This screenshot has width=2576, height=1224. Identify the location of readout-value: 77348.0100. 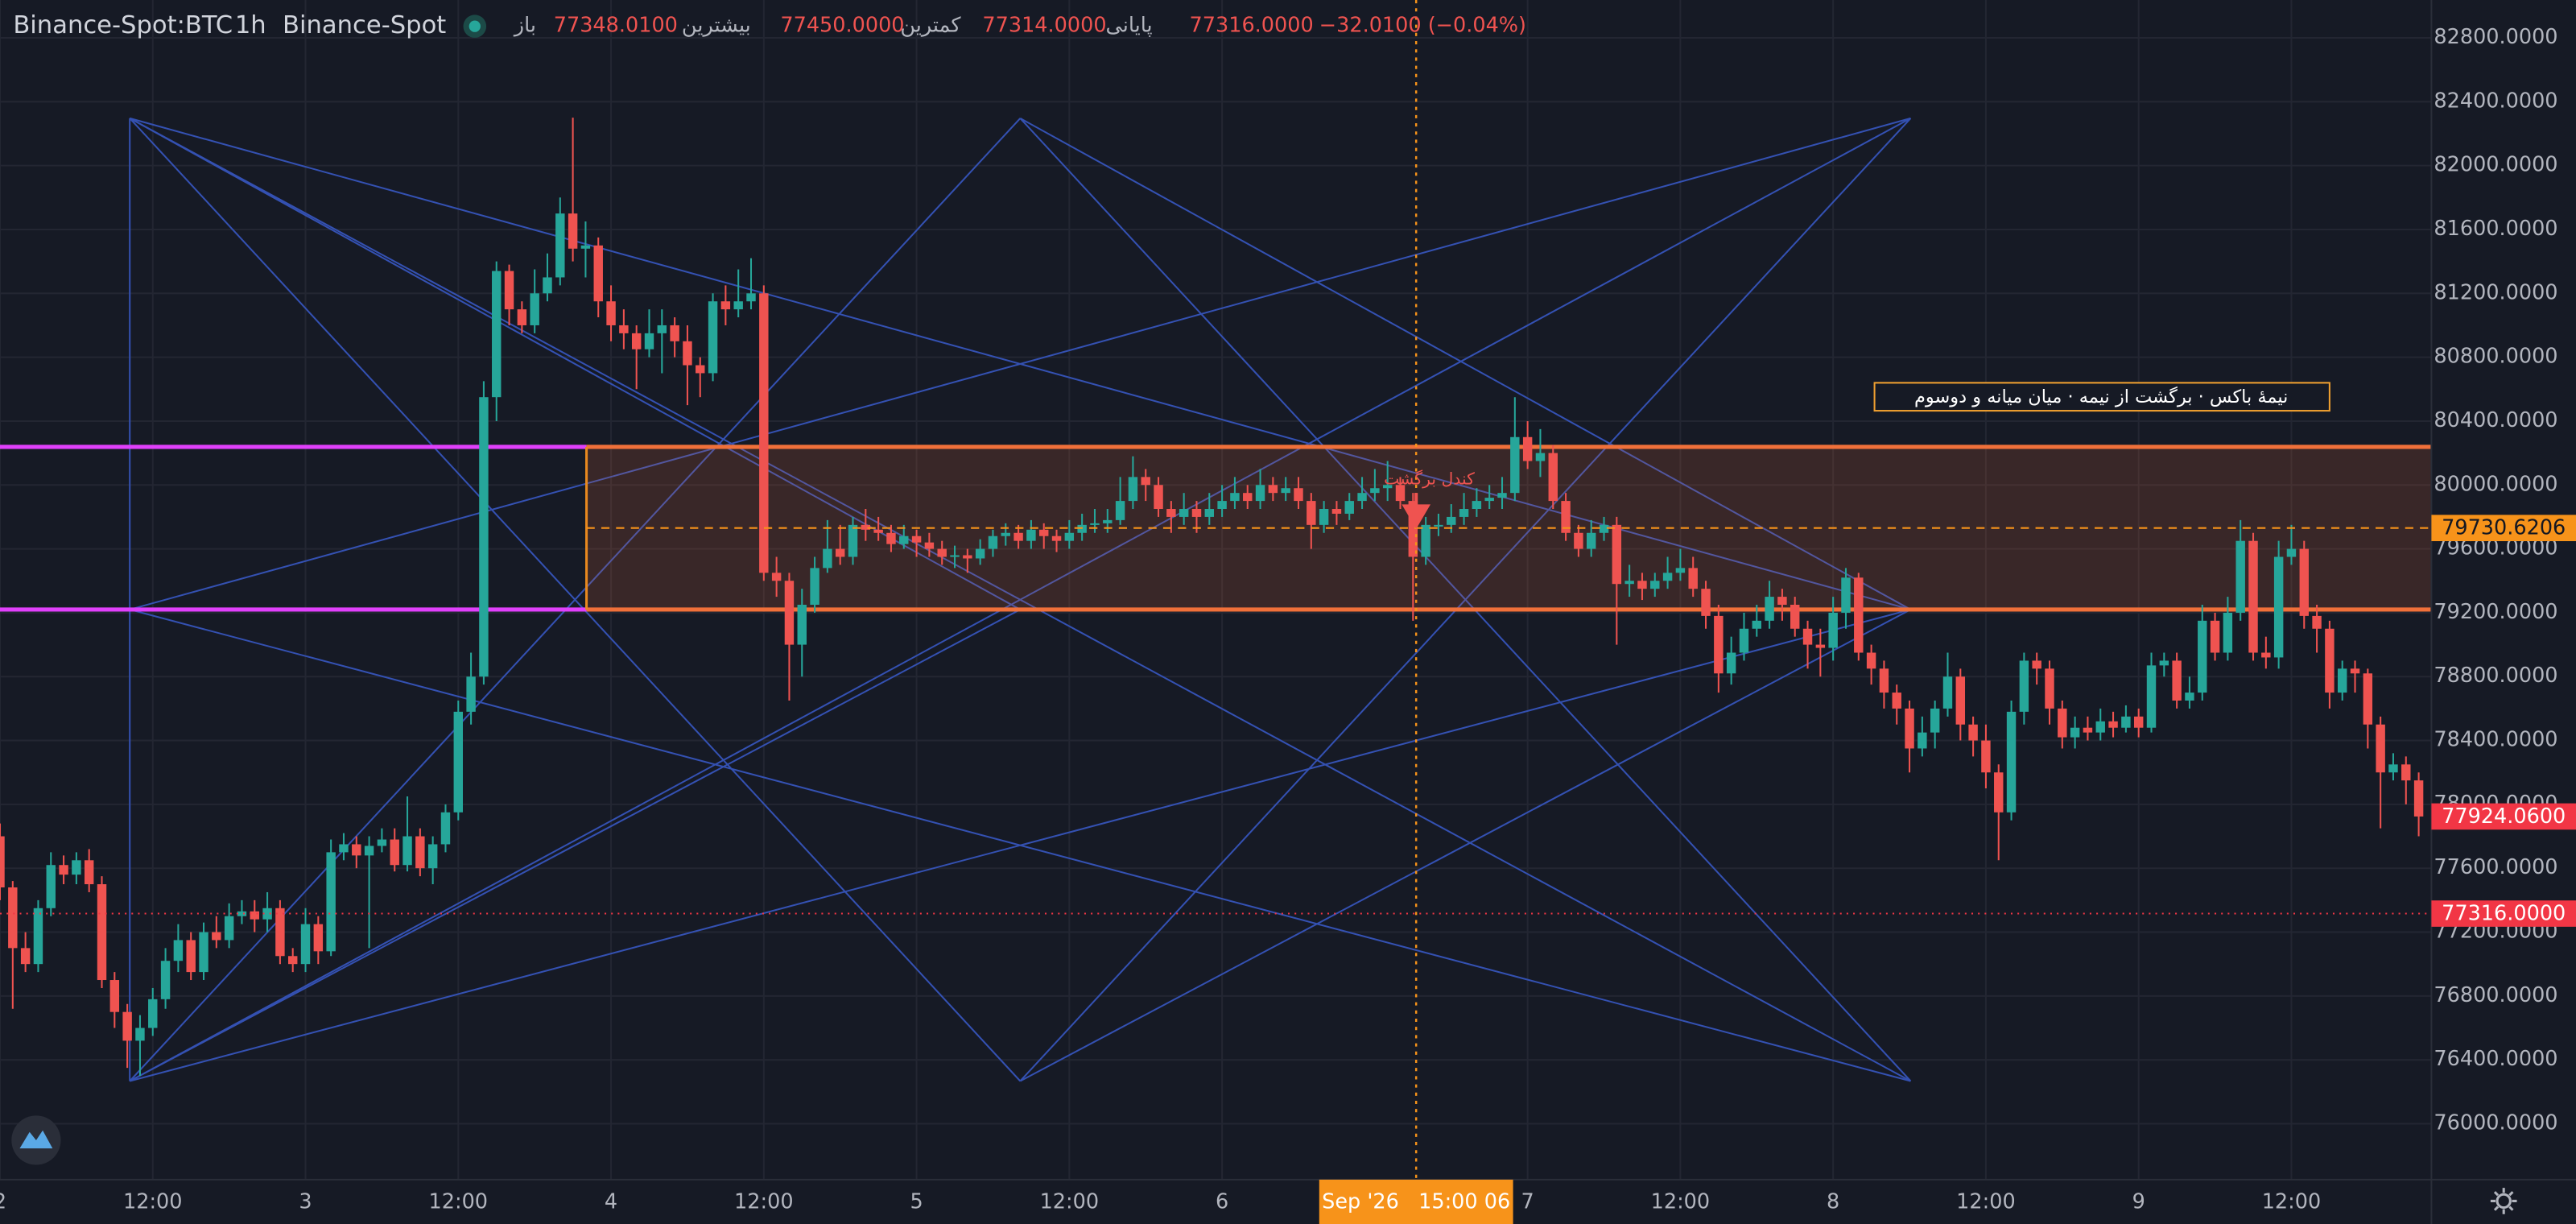
(616, 26).